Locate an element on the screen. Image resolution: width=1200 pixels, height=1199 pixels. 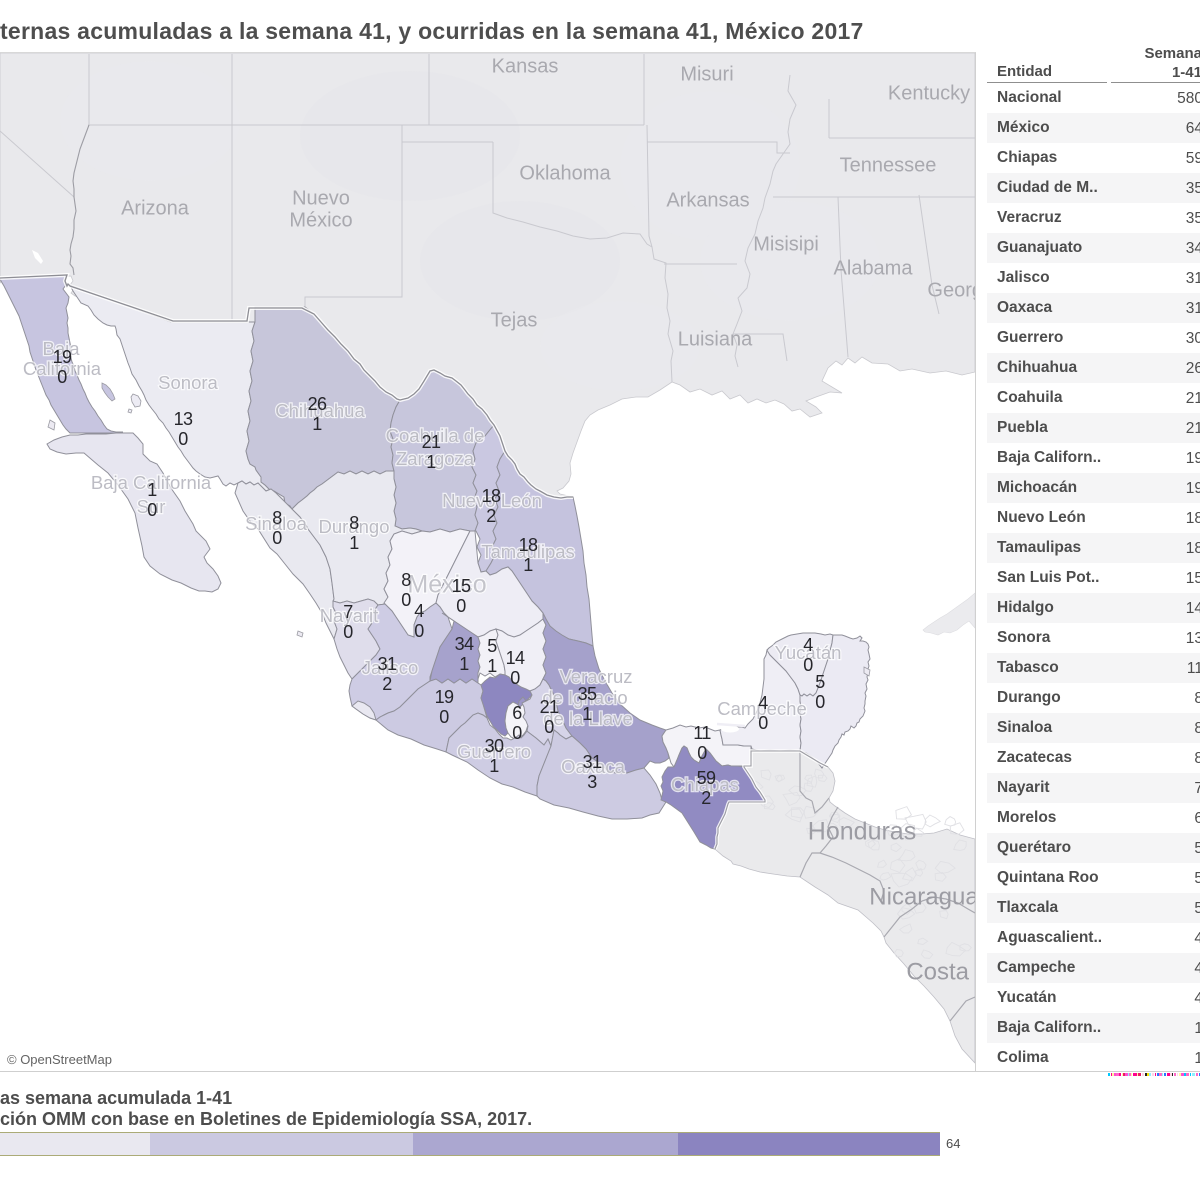
svg-text: Sonora is located at coordinates (188, 382).